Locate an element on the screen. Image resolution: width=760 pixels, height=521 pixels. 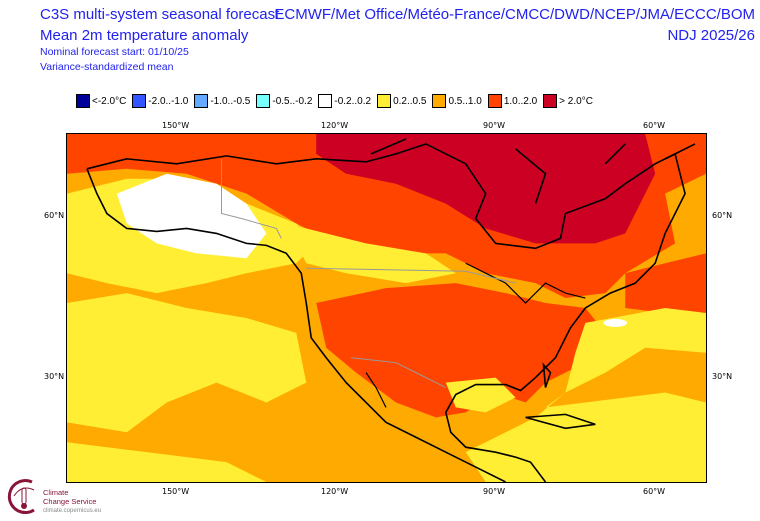
legend-item: <-2.0°C is located at coordinates (101, 101).